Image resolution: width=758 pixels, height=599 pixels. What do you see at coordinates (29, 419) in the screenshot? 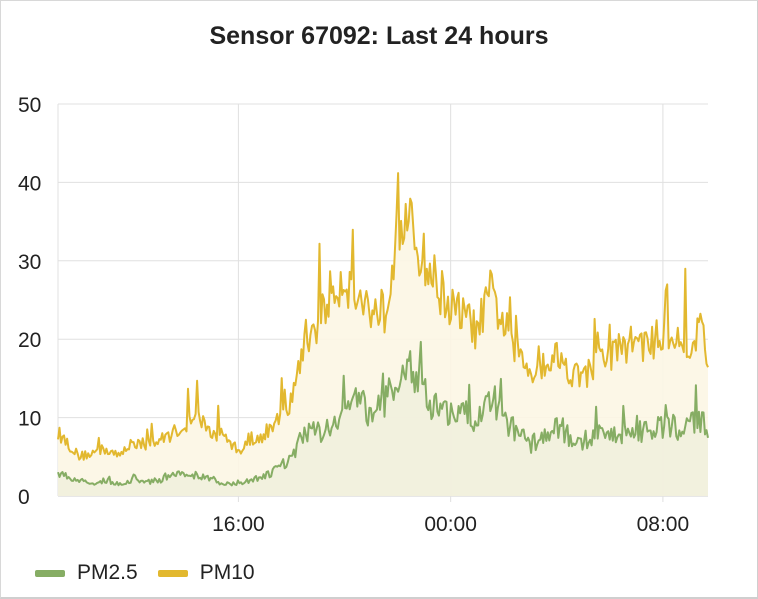
I see `y-tick-label: 10` at bounding box center [29, 419].